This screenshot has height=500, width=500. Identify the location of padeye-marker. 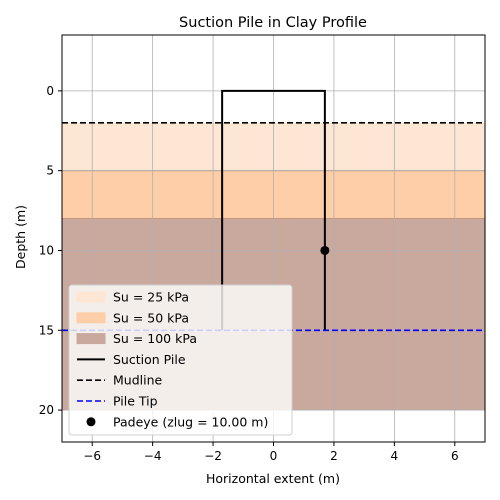
(325, 250).